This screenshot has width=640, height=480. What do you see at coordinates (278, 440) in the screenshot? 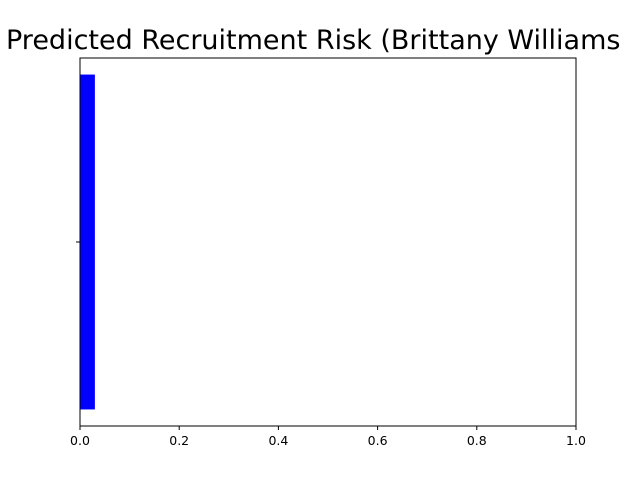
I see `x-tick-label: 0.4` at bounding box center [278, 440].